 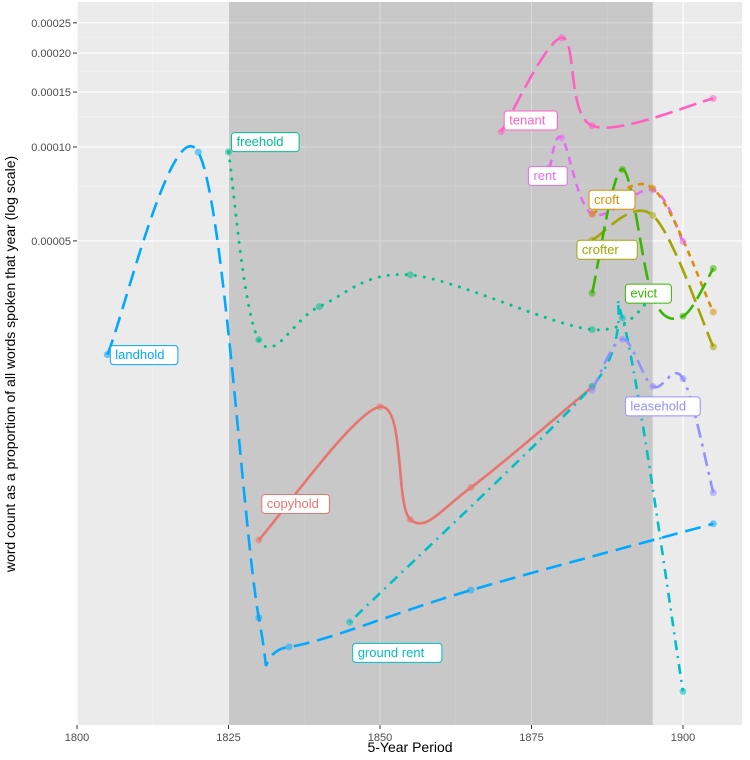 I want to click on label-box-crofter, so click(x=607, y=249).